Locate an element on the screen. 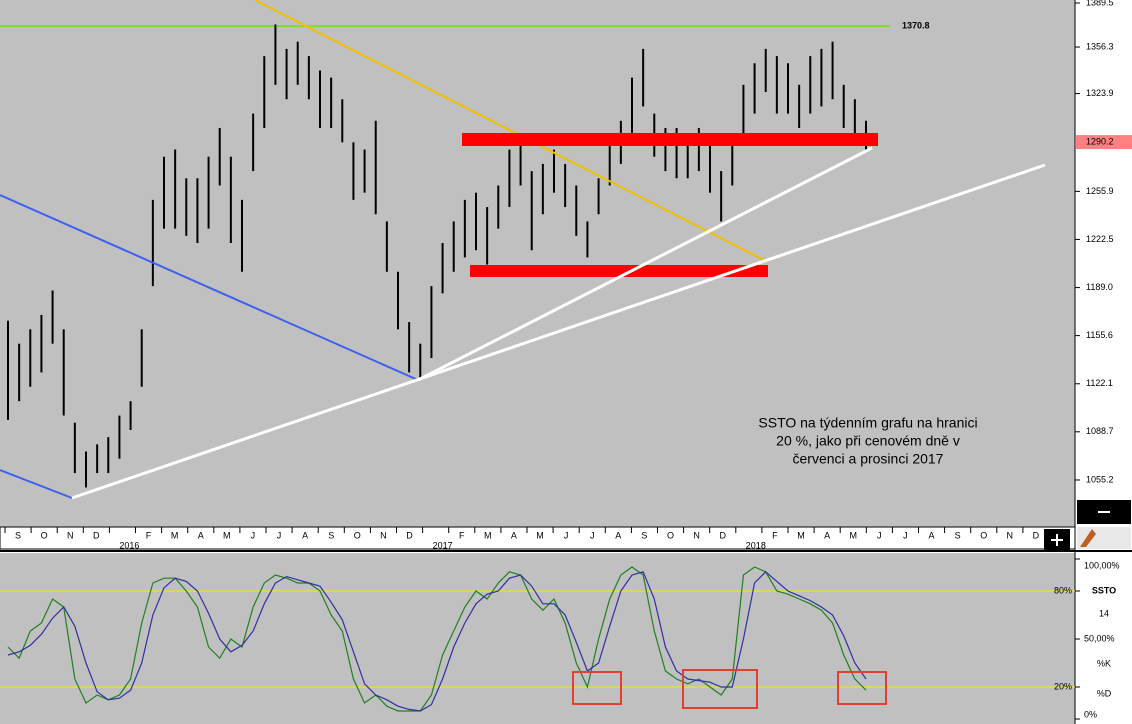 This screenshot has width=1132, height=724. y-tick-label: 1255.9 is located at coordinates (1100, 191).